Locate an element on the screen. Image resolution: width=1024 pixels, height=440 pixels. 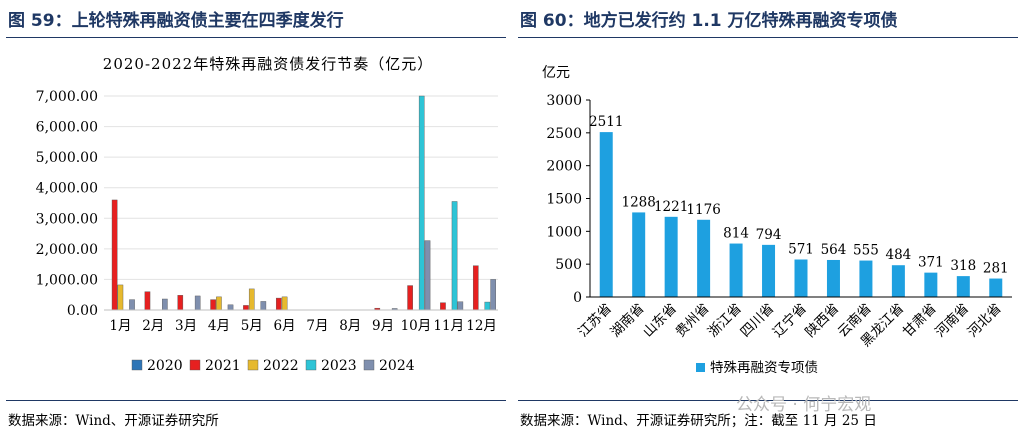
y-tick-label: 6,000.00 is located at coordinates (67, 128).